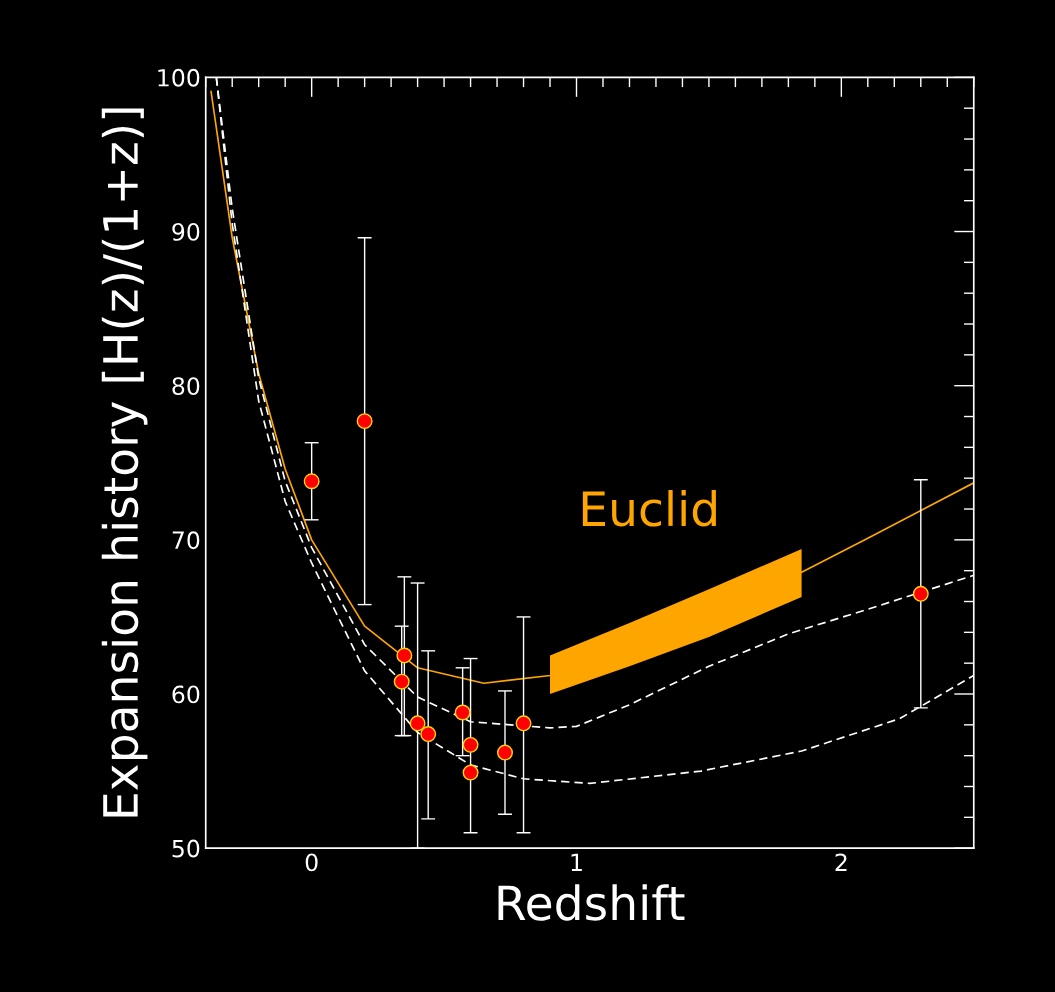 This screenshot has width=1055, height=992. I want to click on x-tick-label: 1, so click(576, 862).